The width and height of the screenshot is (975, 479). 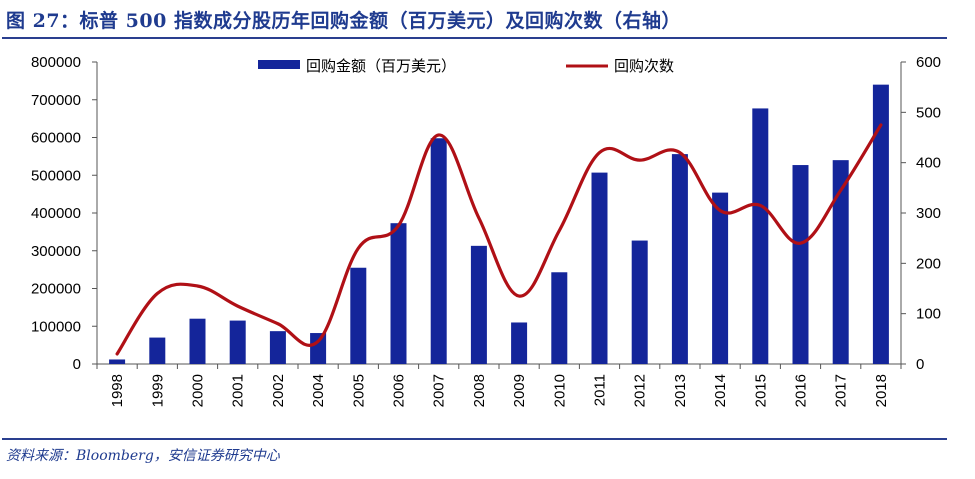 What do you see at coordinates (928, 263) in the screenshot?
I see `y-right-tick-label: 200` at bounding box center [928, 263].